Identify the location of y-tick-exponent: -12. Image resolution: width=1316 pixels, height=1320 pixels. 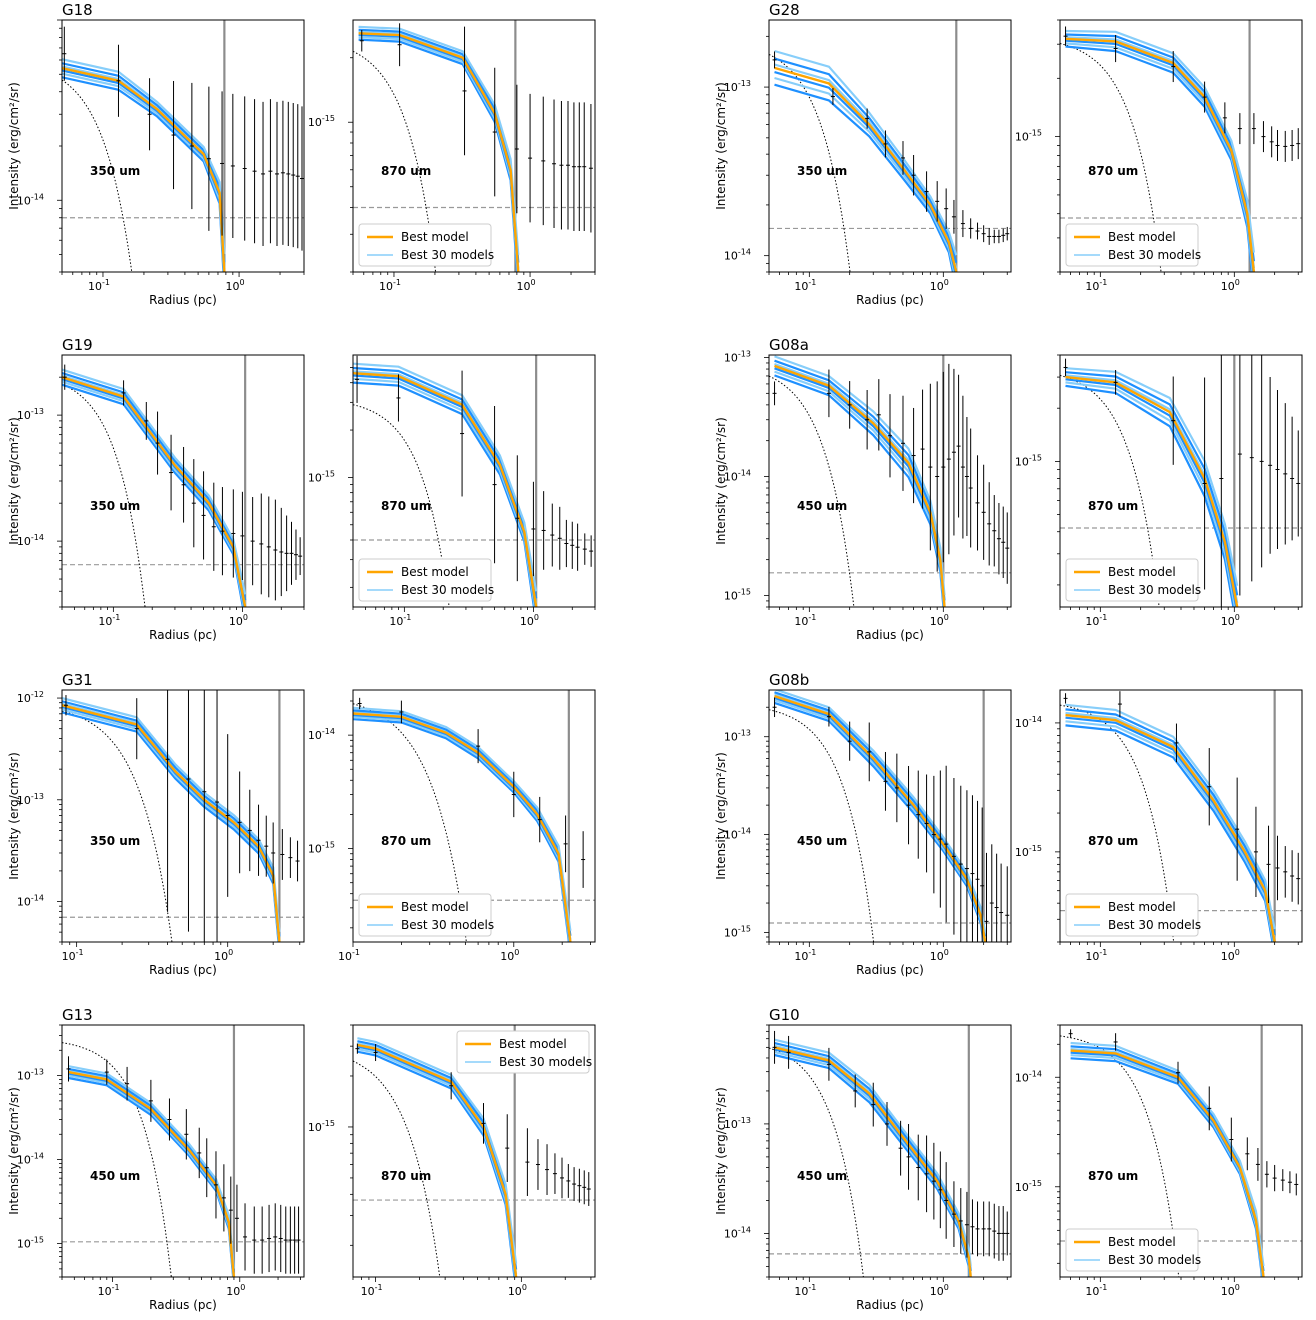
(37, 694).